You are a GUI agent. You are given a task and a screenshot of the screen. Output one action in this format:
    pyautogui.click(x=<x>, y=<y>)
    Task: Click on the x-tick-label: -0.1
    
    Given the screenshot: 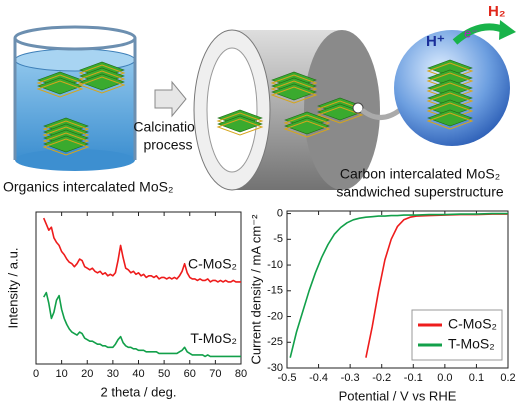 What is the action you would take?
    pyautogui.click(x=413, y=378)
    